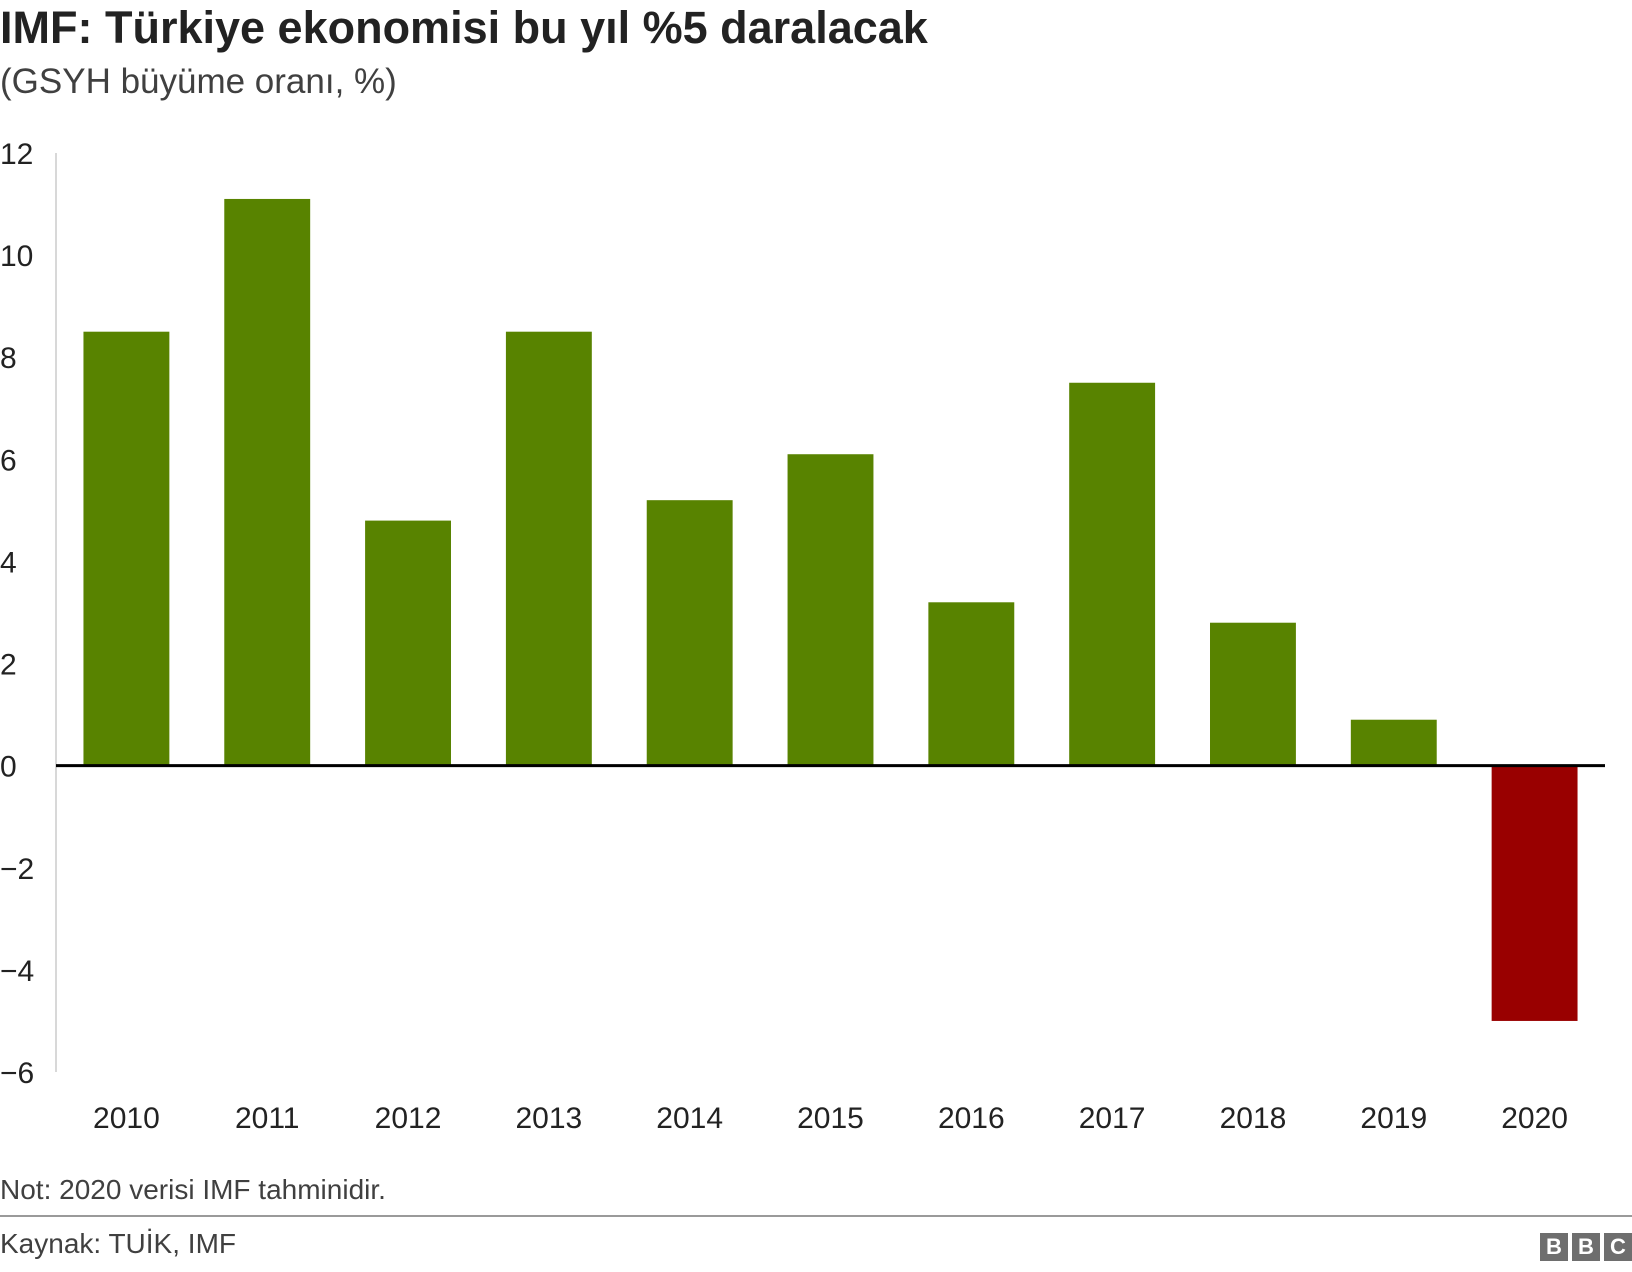 The width and height of the screenshot is (1632, 1272). What do you see at coordinates (689, 633) in the screenshot?
I see `bar-2014` at bounding box center [689, 633].